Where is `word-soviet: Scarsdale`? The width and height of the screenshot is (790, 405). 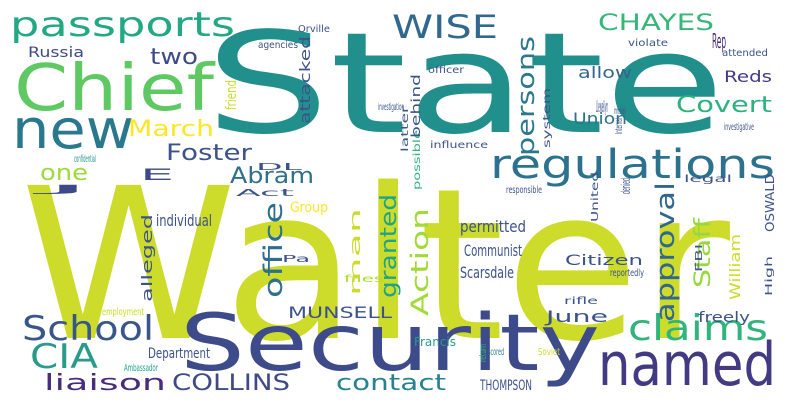 word-soviet: Scarsdale is located at coordinates (487, 272).